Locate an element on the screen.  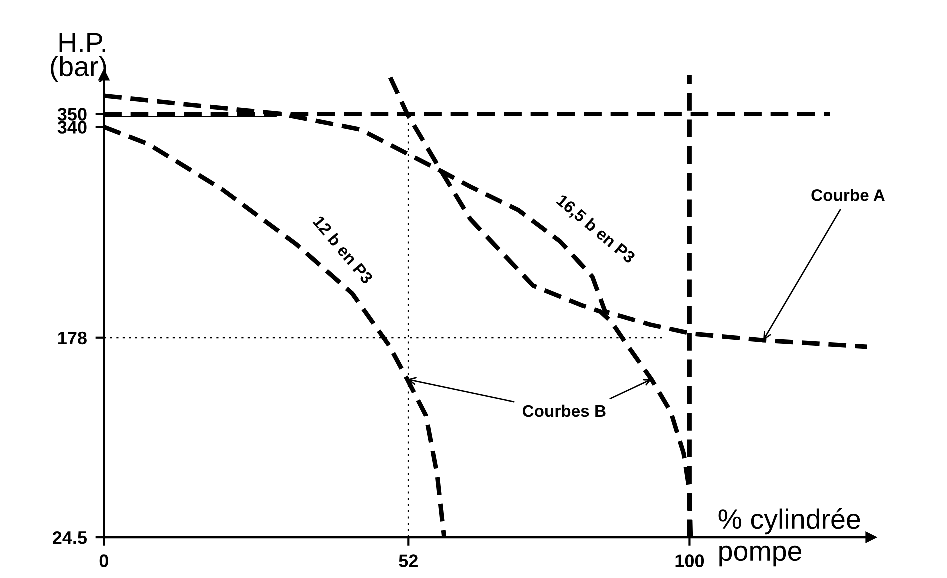
annotation: Courbes B is located at coordinates (564, 411).